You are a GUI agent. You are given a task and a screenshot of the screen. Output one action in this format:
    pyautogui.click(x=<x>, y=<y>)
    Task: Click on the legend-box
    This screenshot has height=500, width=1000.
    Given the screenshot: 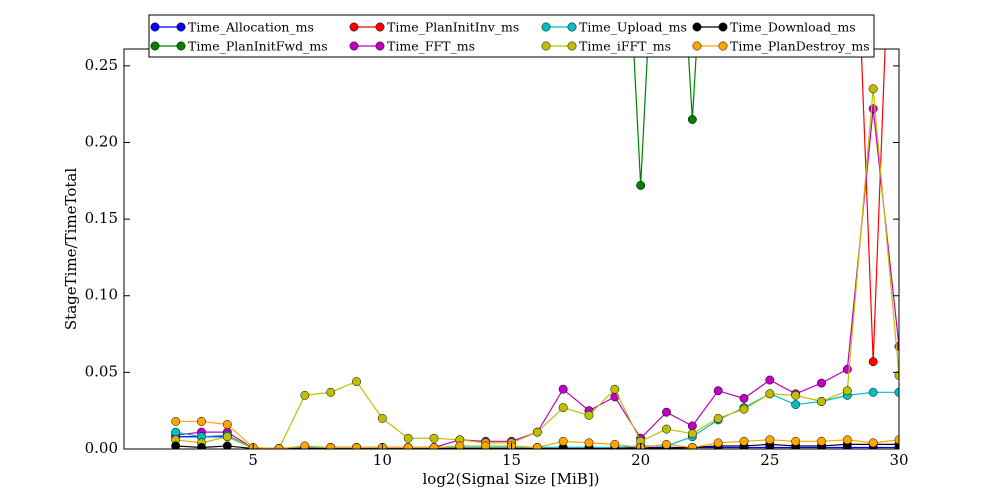 What is the action you would take?
    pyautogui.click(x=511, y=36)
    